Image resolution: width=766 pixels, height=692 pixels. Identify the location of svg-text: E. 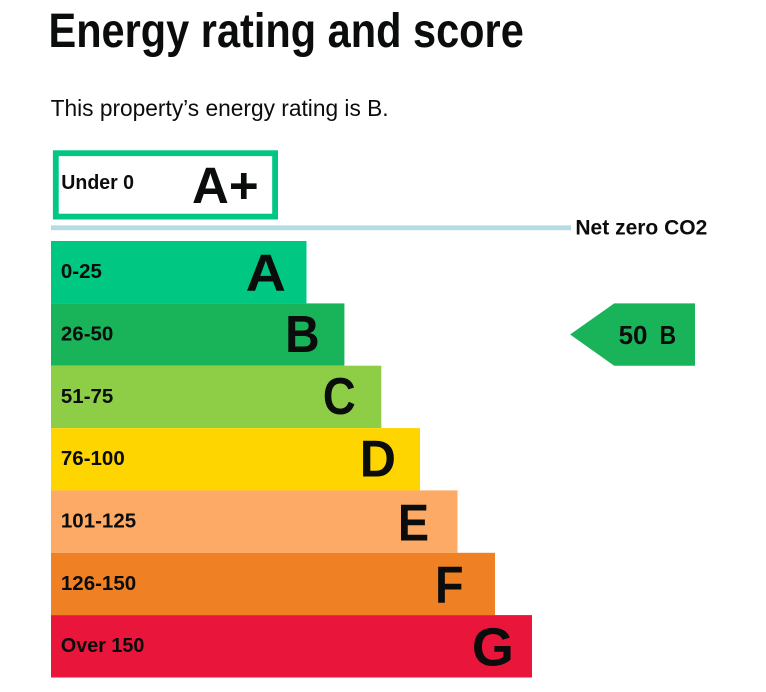
(413, 523).